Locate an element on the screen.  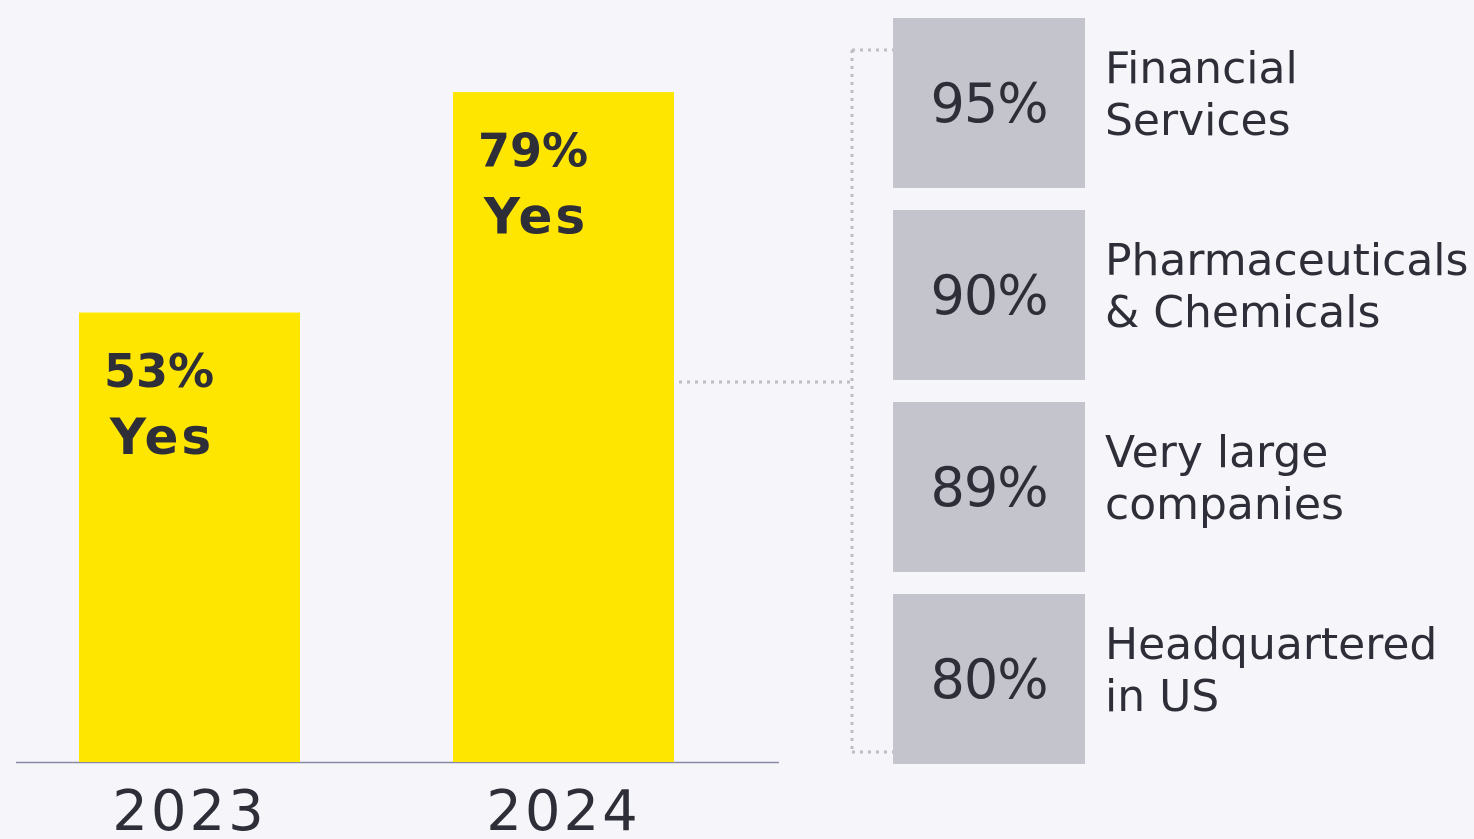
value-label: 79% is located at coordinates (533, 151).